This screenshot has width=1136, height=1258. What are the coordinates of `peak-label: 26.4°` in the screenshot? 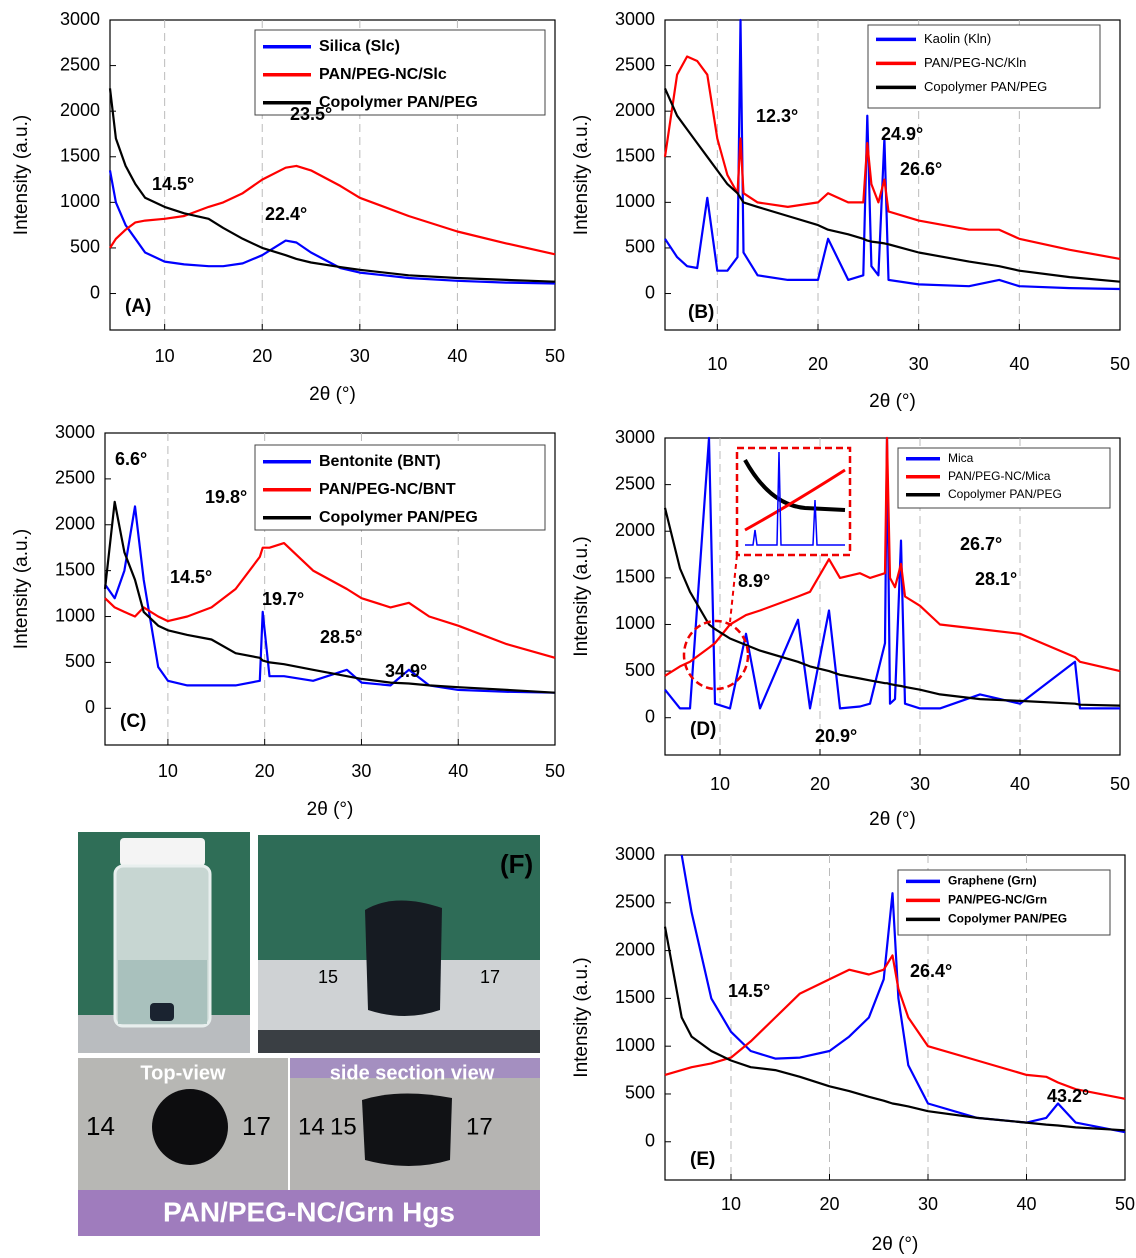 It's located at (931, 971).